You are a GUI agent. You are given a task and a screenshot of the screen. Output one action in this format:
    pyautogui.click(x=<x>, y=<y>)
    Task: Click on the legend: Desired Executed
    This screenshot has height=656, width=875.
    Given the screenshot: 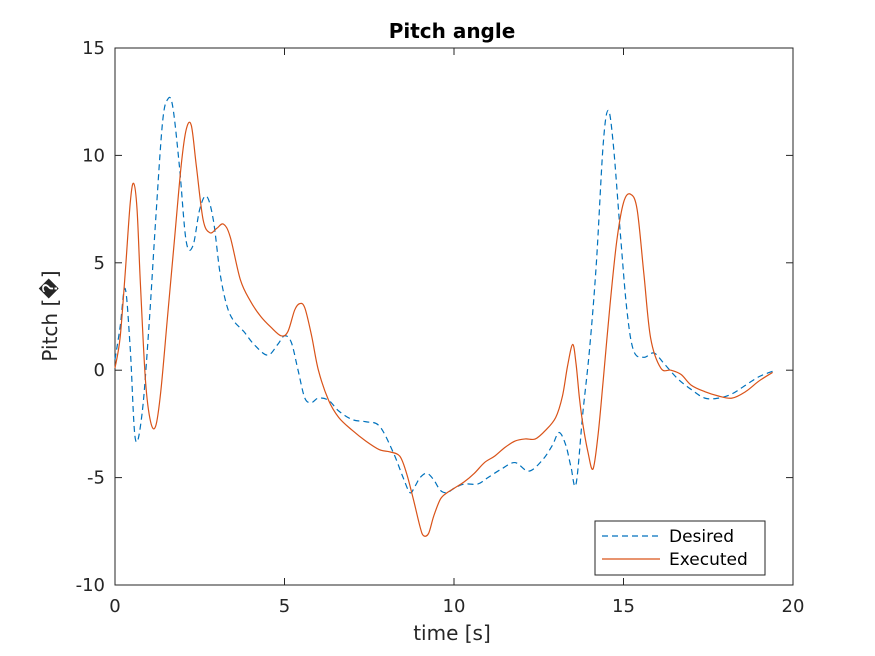 What is the action you would take?
    pyautogui.click(x=680, y=548)
    